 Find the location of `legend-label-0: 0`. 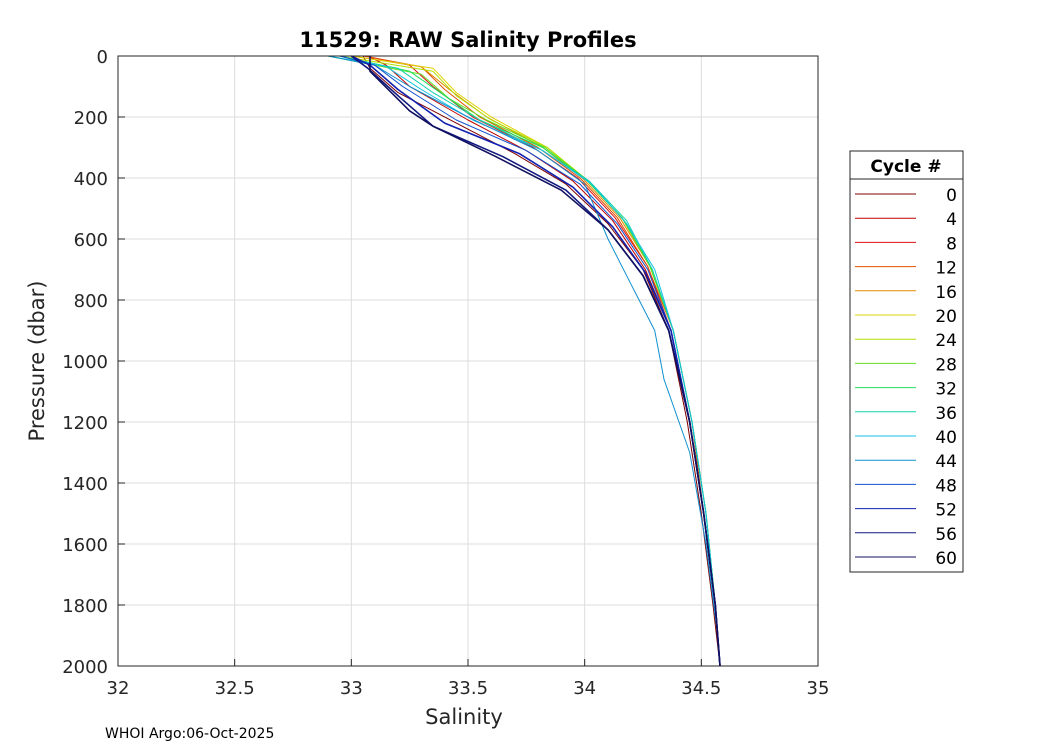

legend-label-0: 0 is located at coordinates (951, 196).